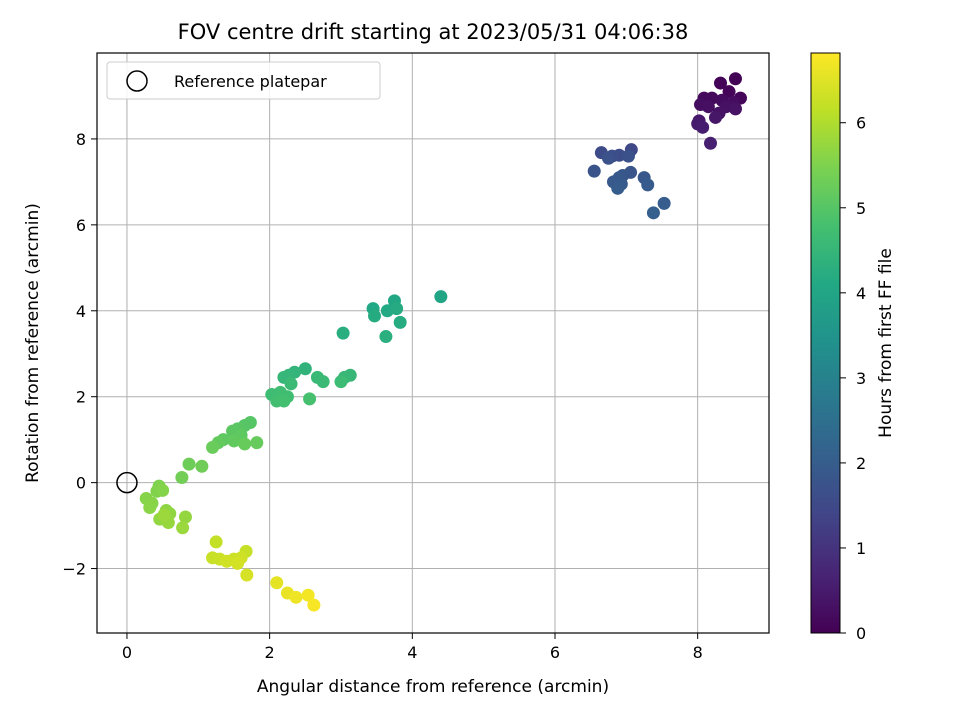  I want to click on colorbar-tick-label: 1, so click(861, 548).